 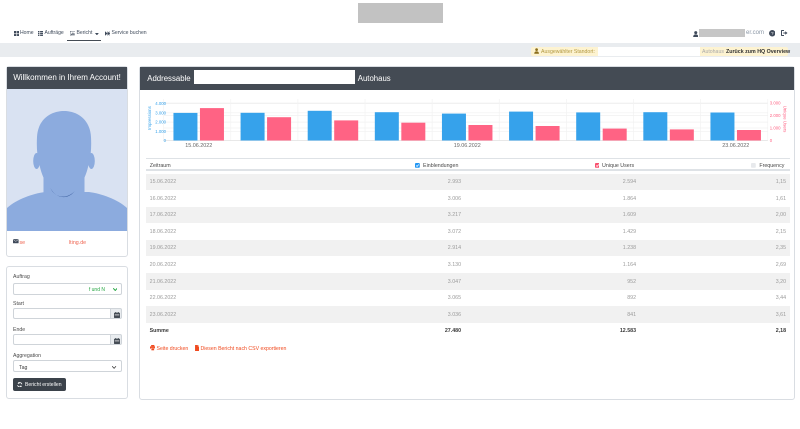 I want to click on svg-text: 19.06.2022, so click(x=467, y=145).